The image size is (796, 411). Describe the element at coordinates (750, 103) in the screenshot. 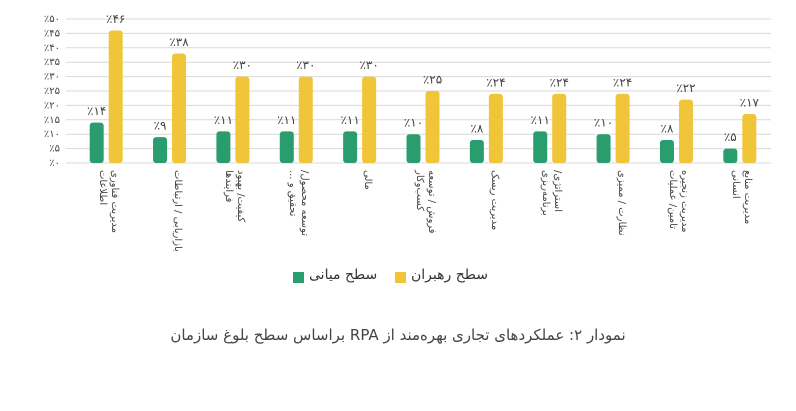

I see `value-label: ٪۱۷` at that location.